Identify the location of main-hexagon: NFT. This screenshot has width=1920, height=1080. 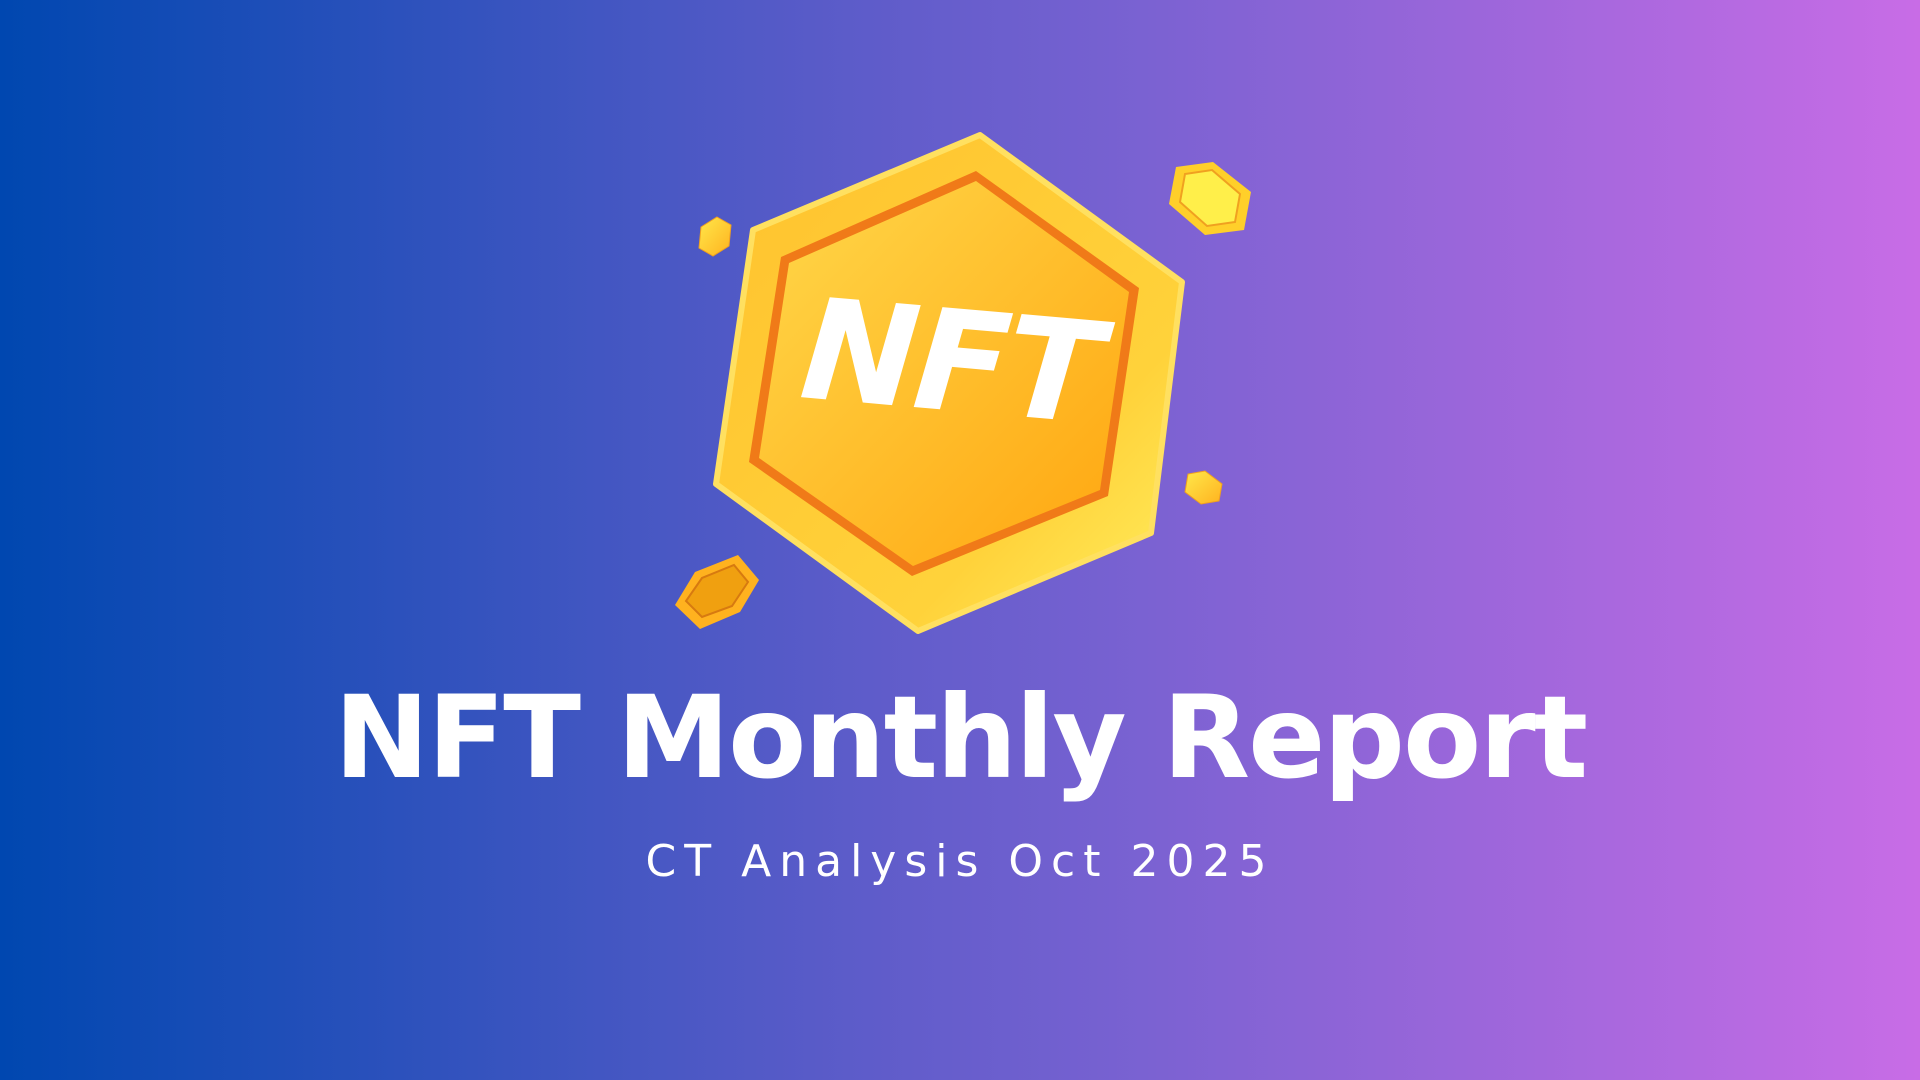
(949, 383).